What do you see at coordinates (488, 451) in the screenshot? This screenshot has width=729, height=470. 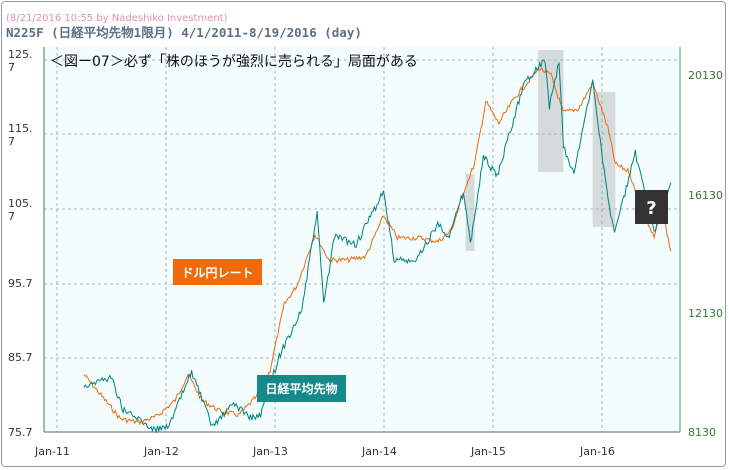 I see `x-tick-label: Jan-15` at bounding box center [488, 451].